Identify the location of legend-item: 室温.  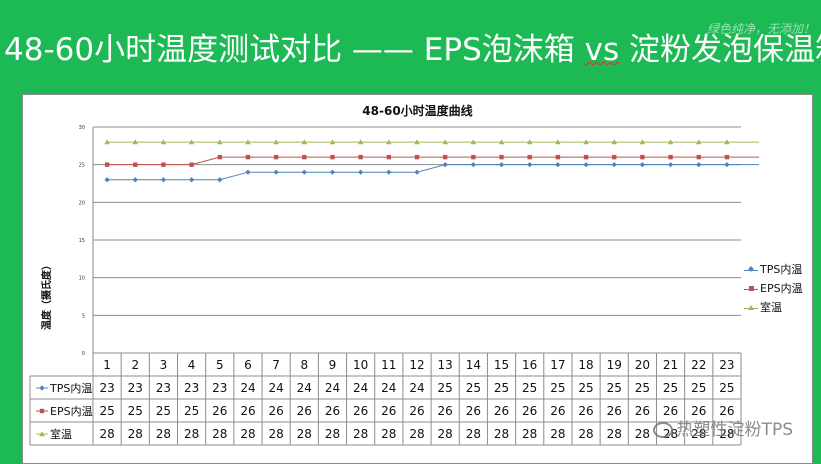
(773, 307).